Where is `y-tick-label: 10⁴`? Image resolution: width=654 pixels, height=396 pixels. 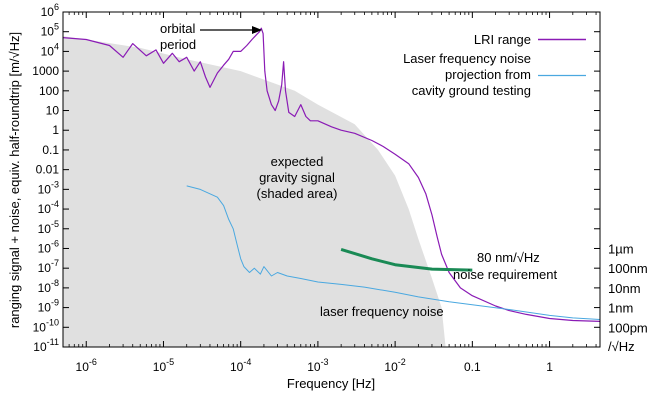 y-tick-label: 10⁴ is located at coordinates (50, 49).